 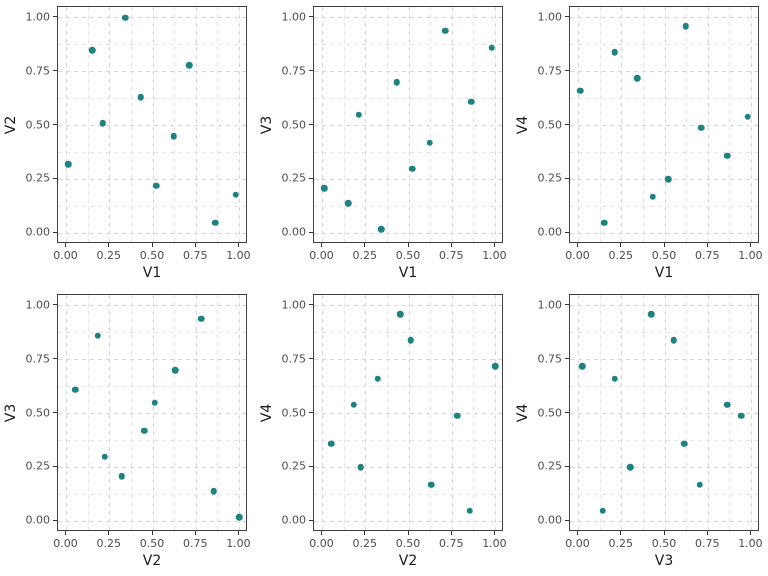 I want to click on x-tick-label: 0.00, so click(x=577, y=255).